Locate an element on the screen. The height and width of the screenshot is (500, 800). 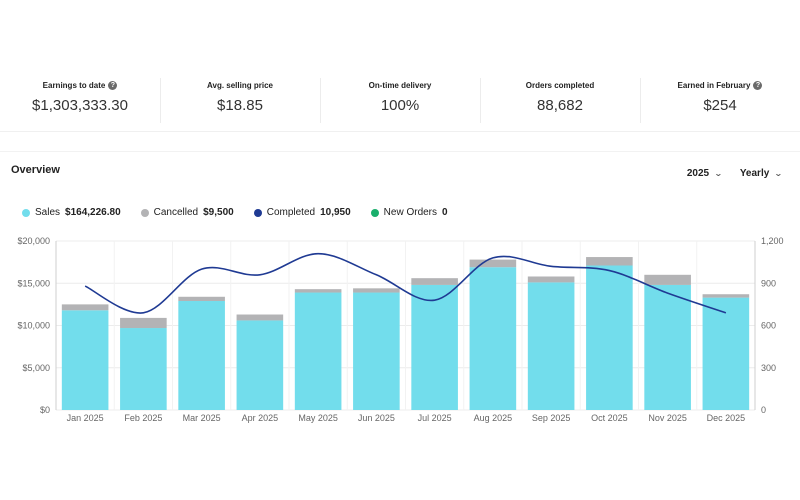
x-tick-label: May 2025 is located at coordinates (318, 418).